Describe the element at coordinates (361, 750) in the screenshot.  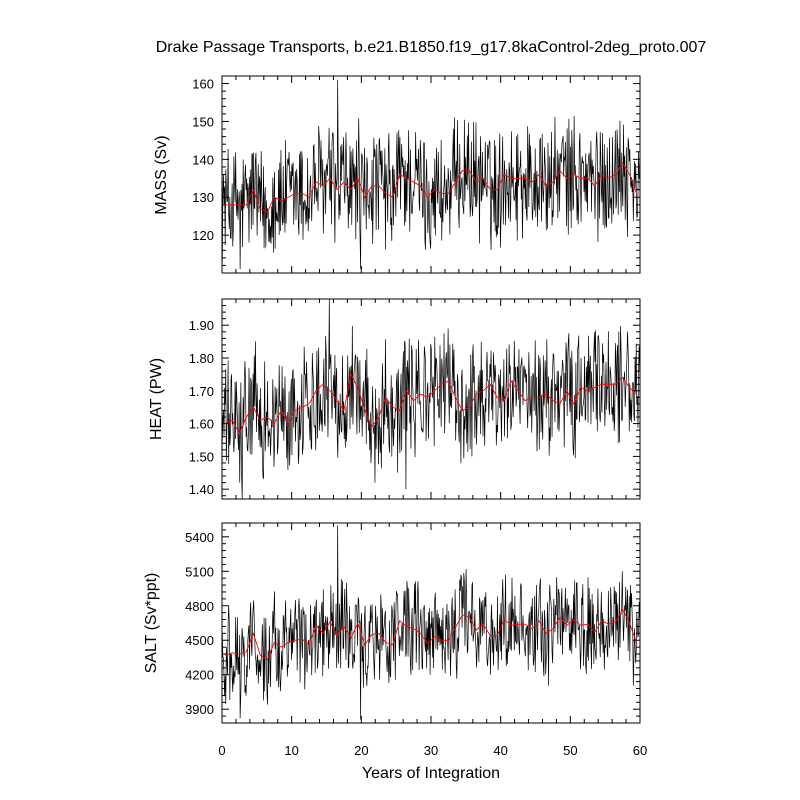
I see `x-tick-label: 20` at that location.